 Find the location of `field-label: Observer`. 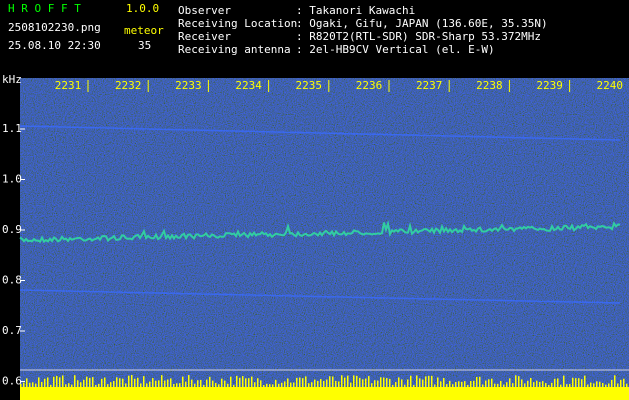

field-label: Observer is located at coordinates (204, 10).